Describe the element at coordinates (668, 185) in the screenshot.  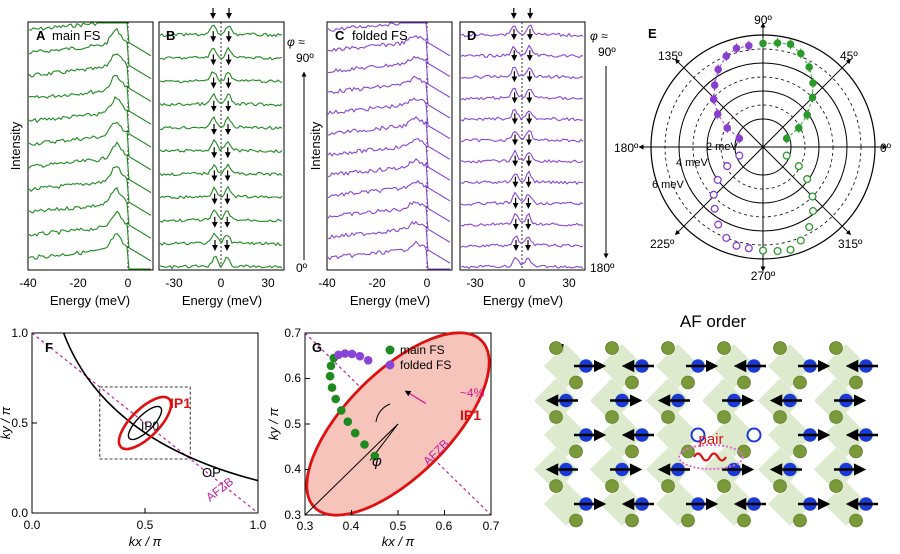
I see `radius-6mev: 6 meV` at that location.